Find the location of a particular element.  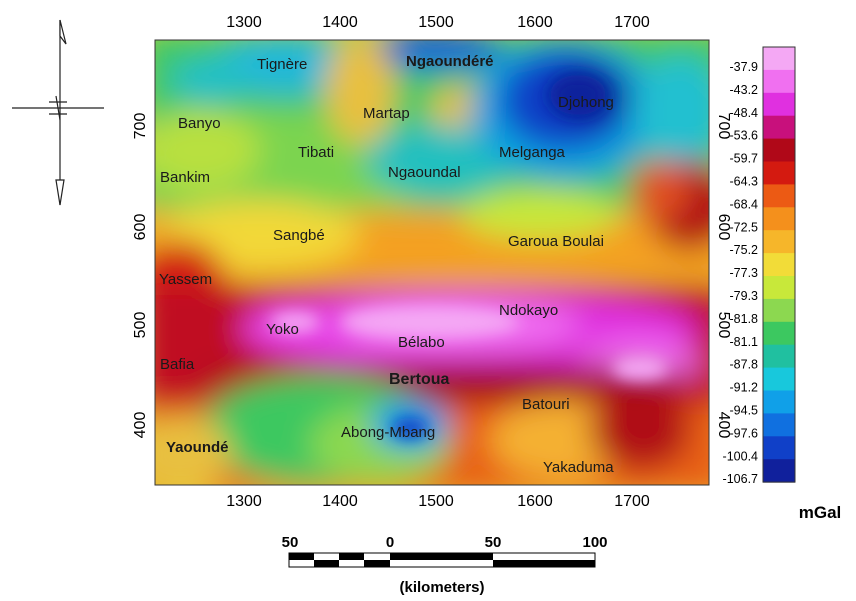

scale-bar is located at coordinates (442, 560).